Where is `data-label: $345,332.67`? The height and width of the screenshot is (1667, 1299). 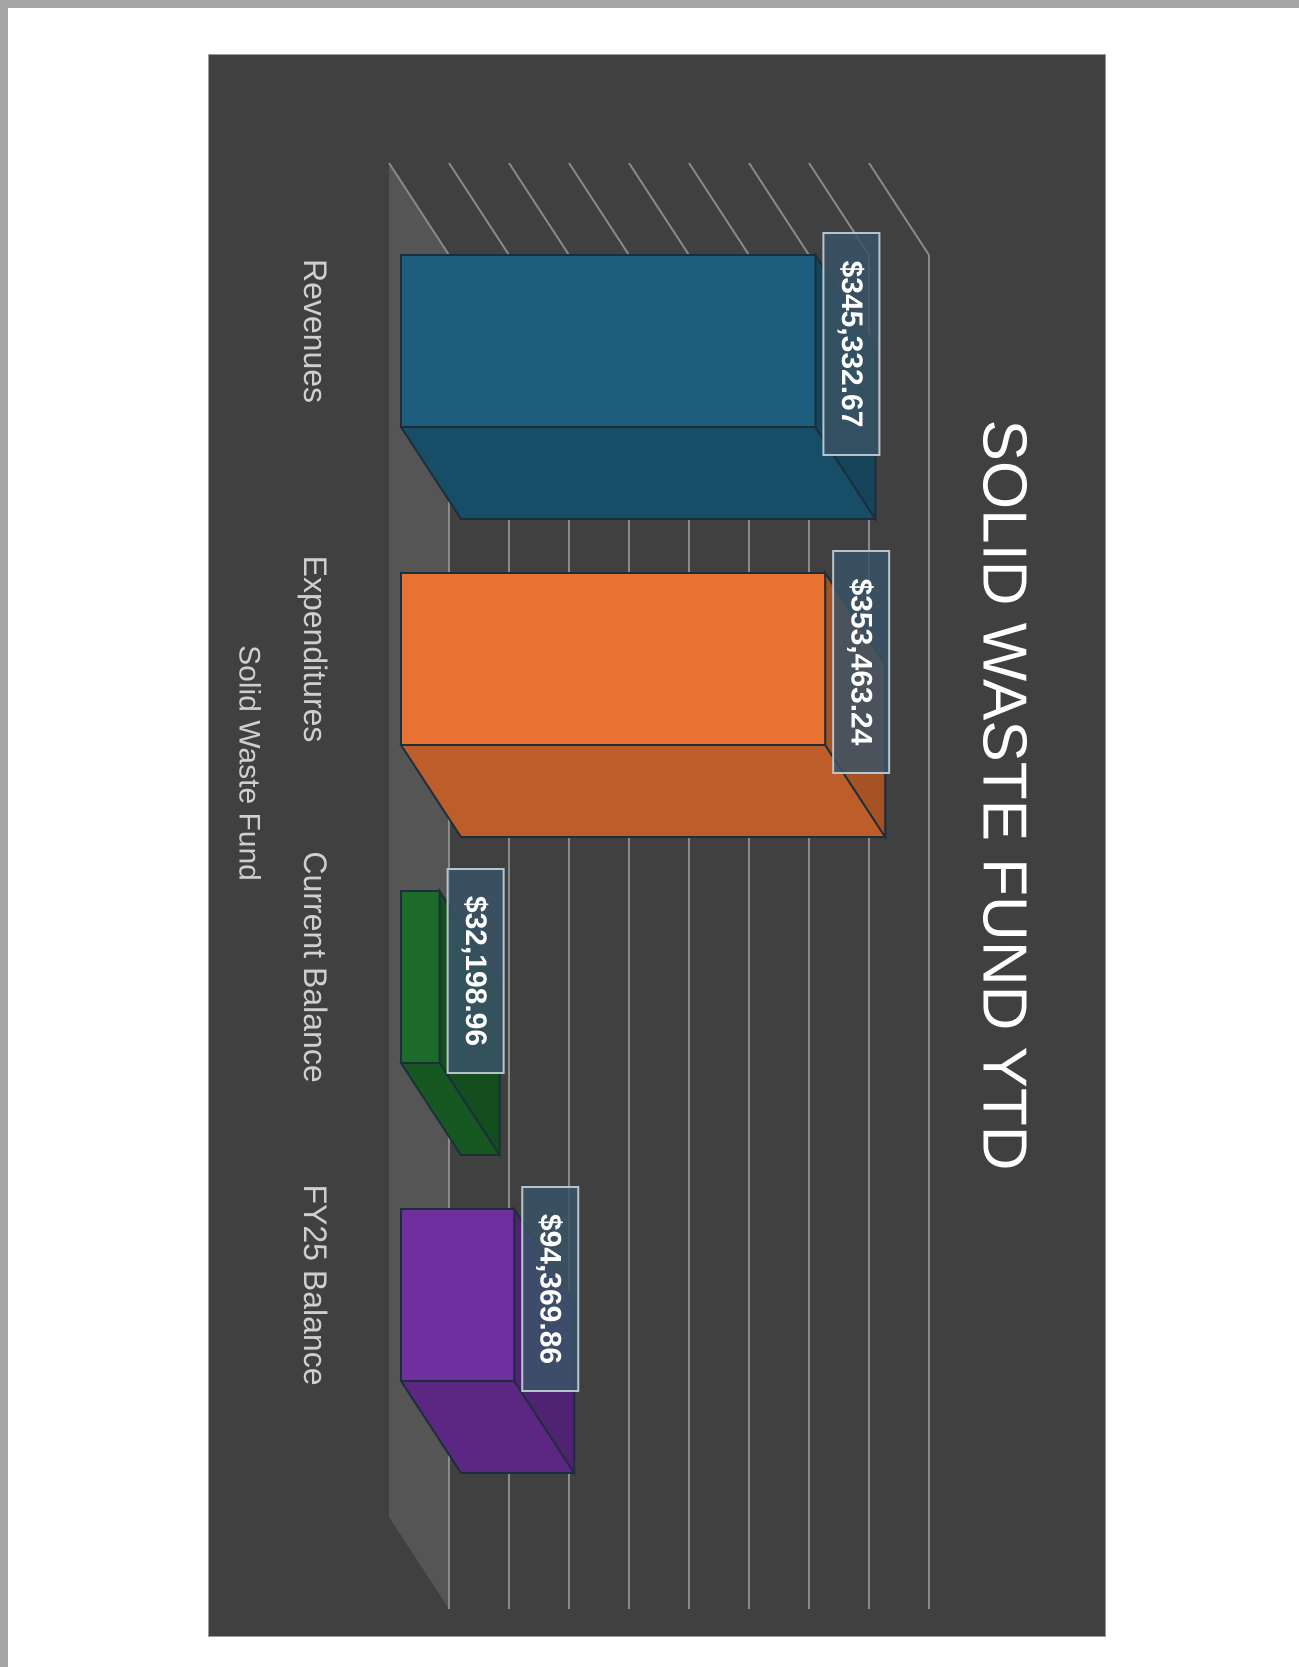
data-label: $345,332.67 is located at coordinates (851, 344).